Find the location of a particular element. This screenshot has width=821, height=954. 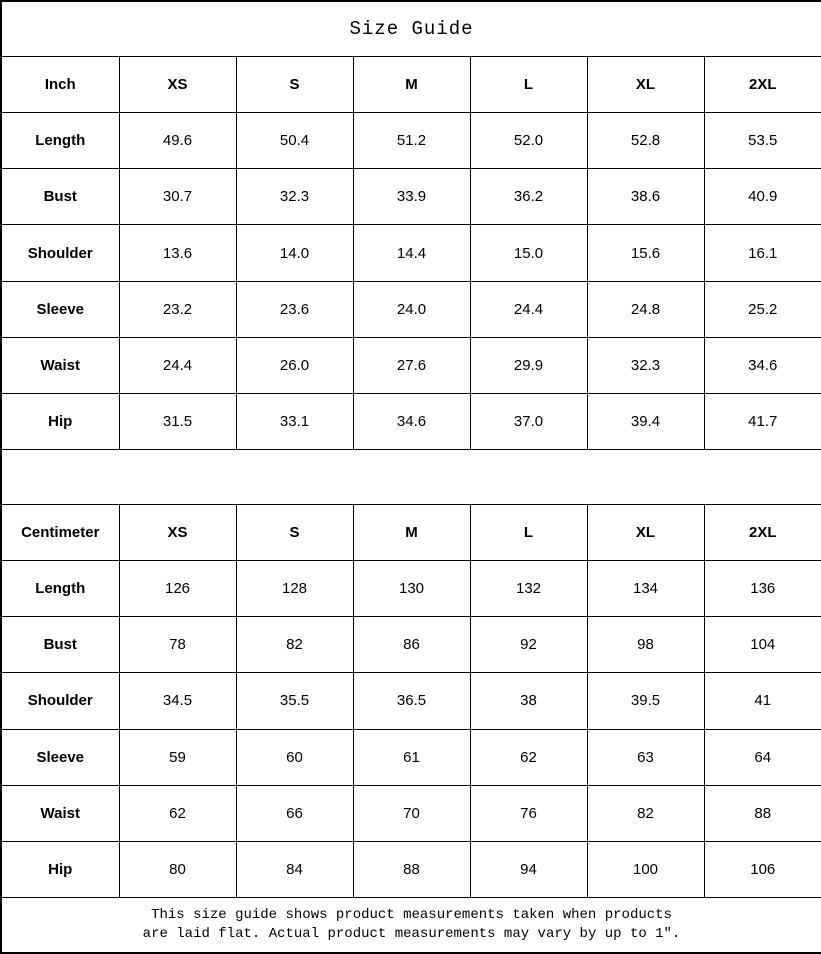

measurement-cell: 63 is located at coordinates (645, 757).